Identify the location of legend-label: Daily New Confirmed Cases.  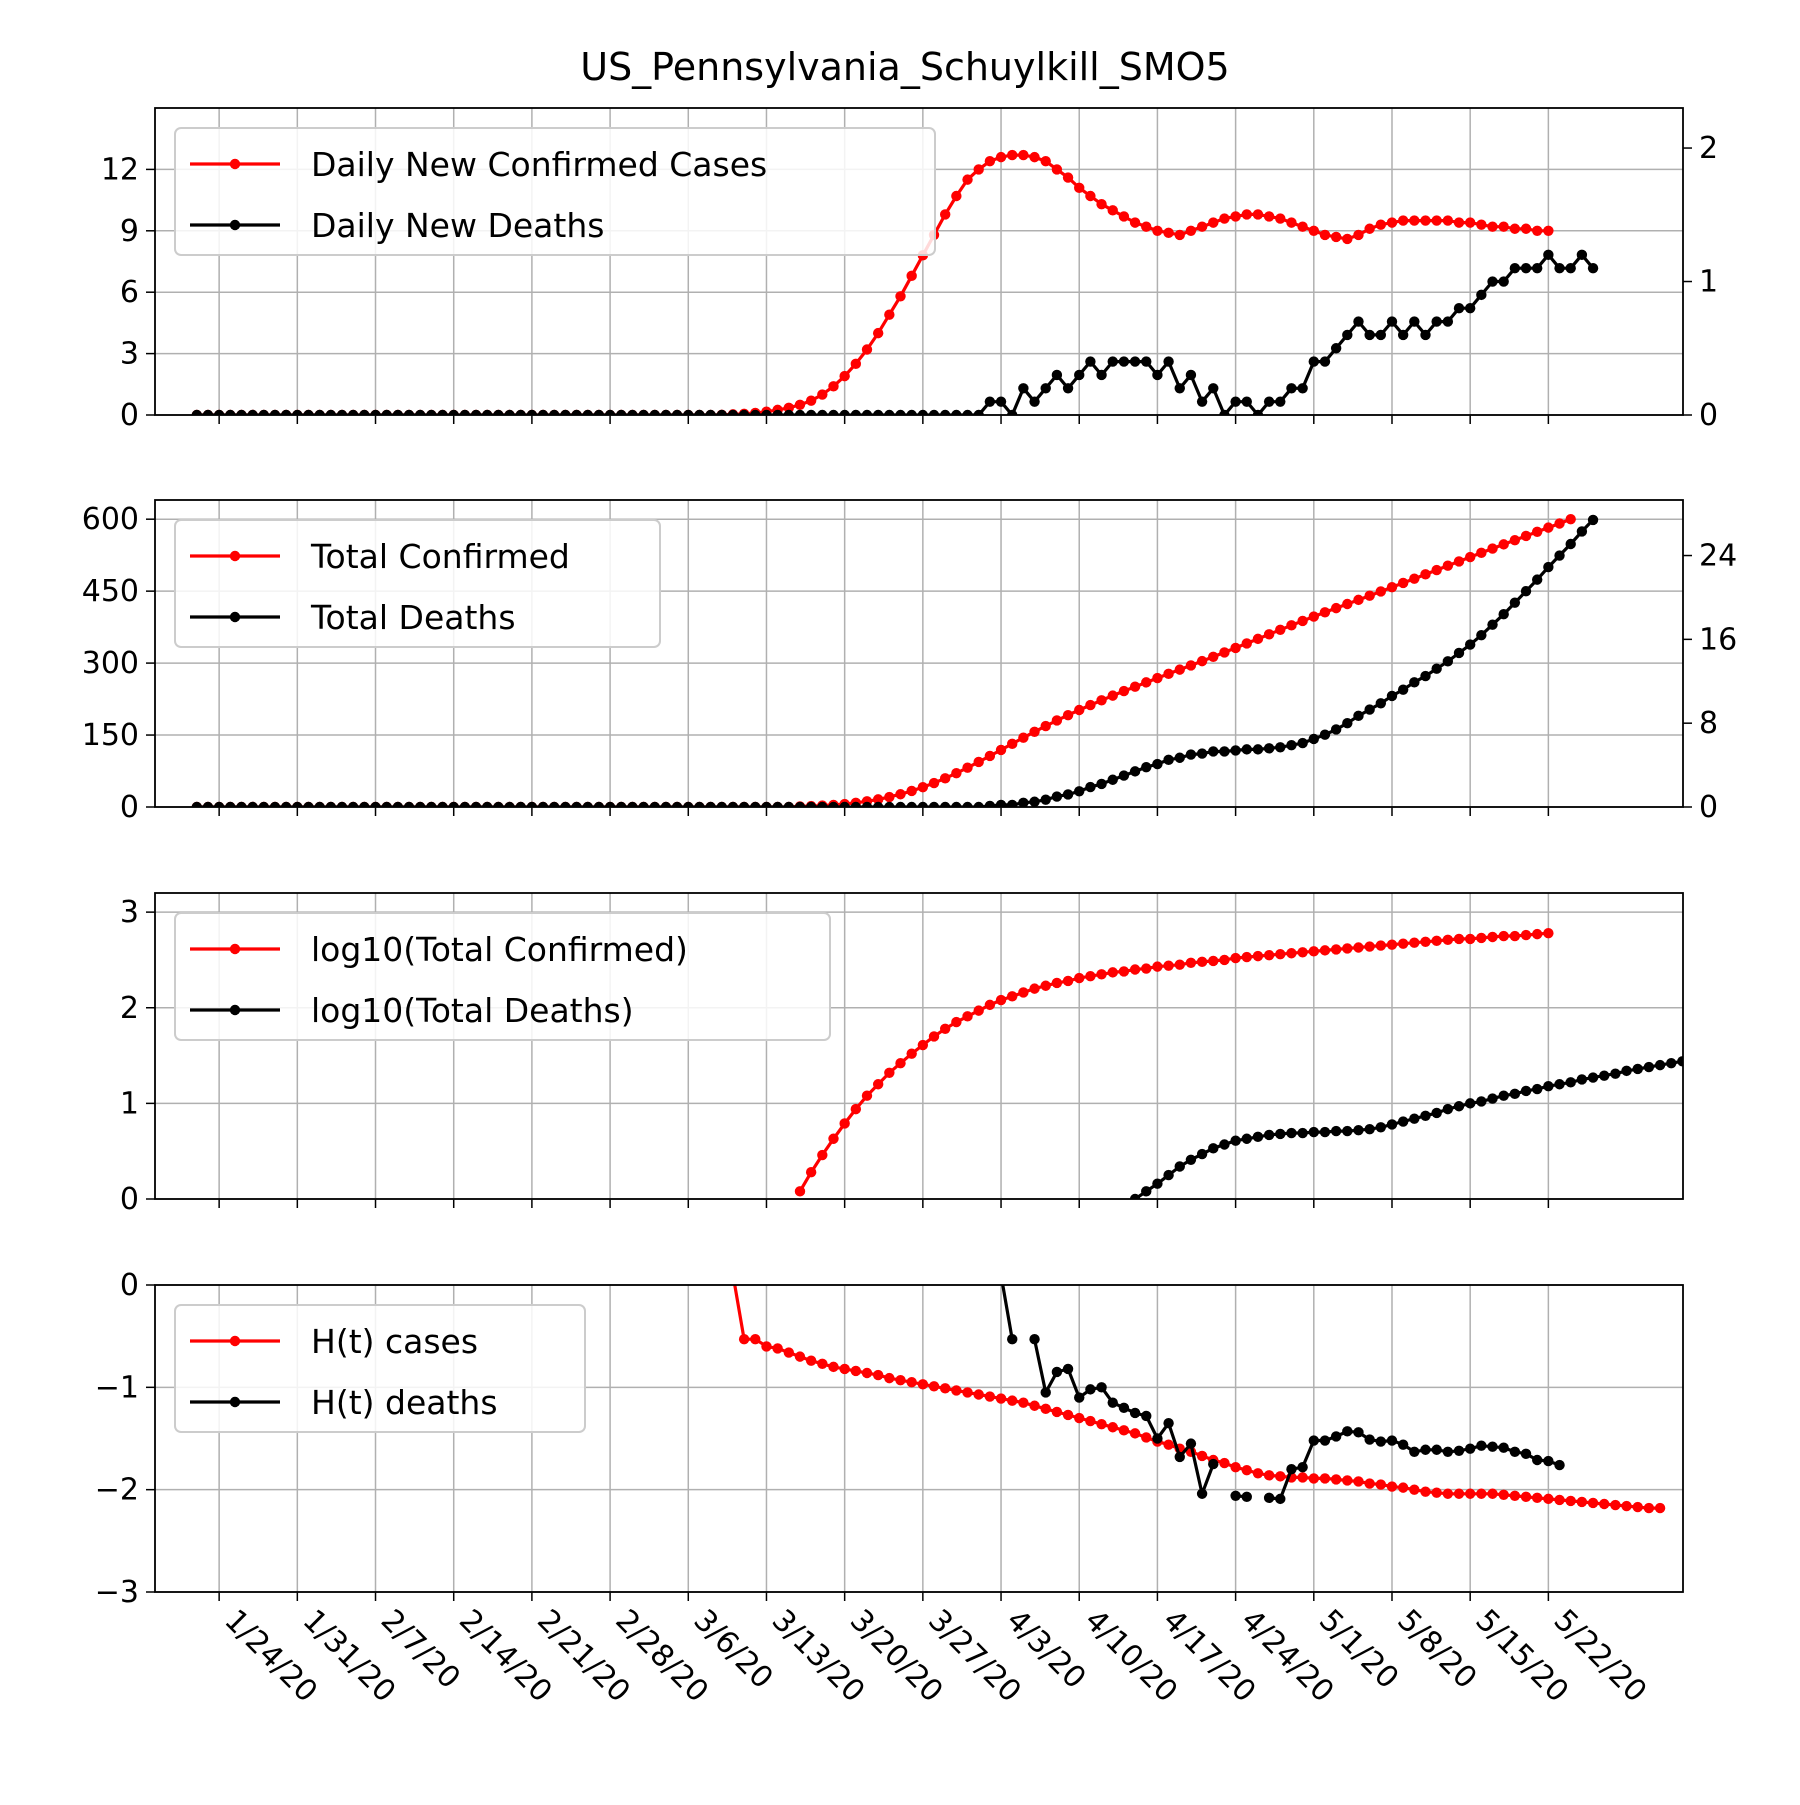
(539, 164).